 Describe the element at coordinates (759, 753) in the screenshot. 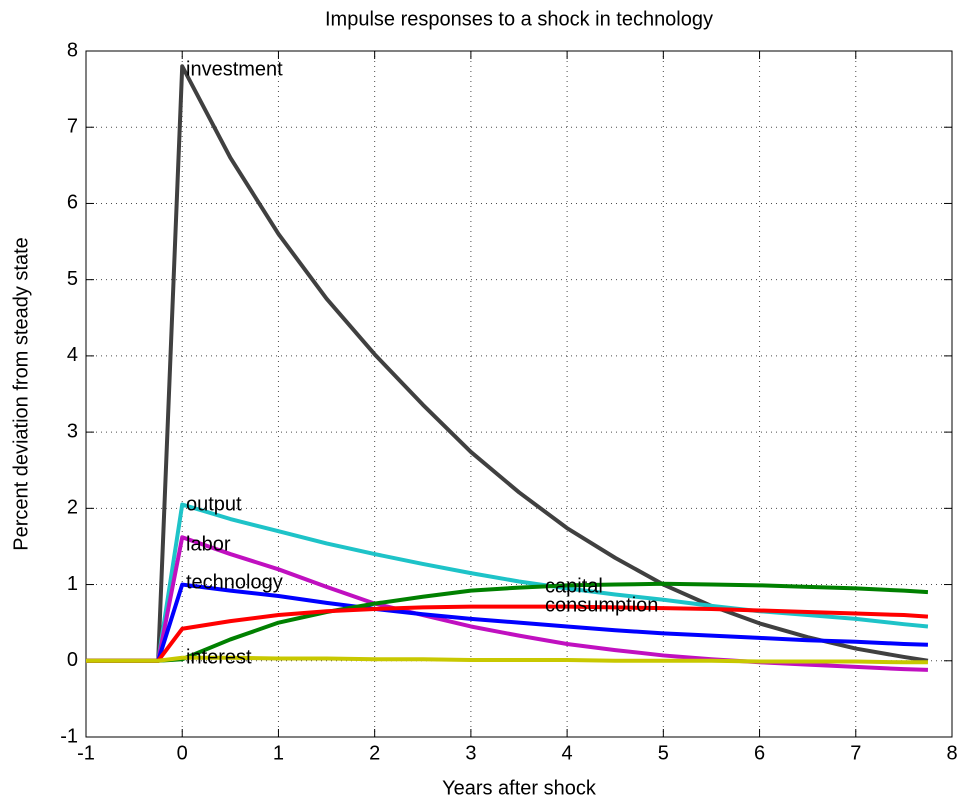

I see `x-tick-label: 6` at that location.